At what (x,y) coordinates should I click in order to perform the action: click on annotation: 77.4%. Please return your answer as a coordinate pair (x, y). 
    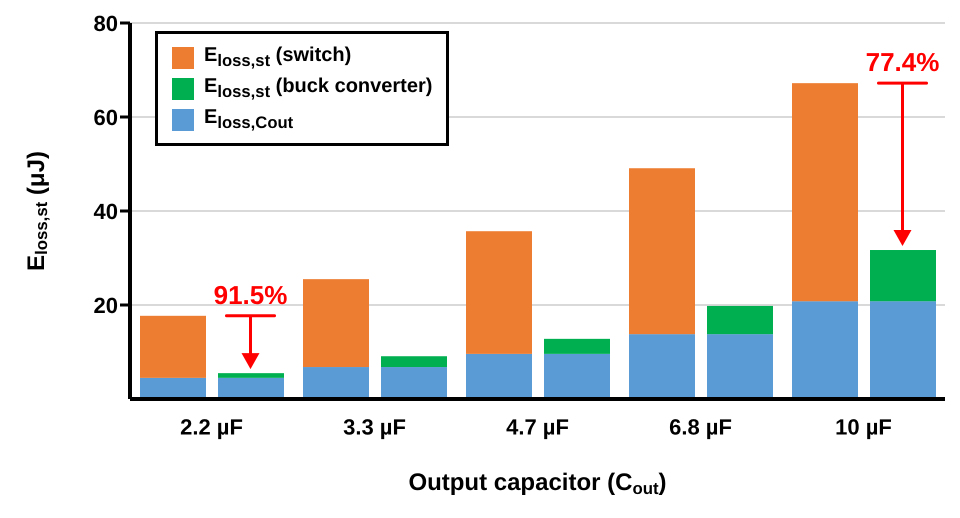
    Looking at the image, I should click on (903, 62).